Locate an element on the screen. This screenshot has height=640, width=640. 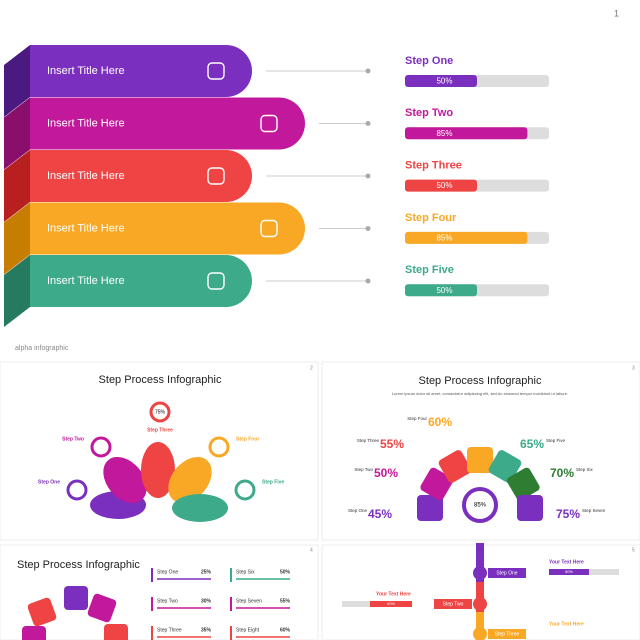
step-name: Step Three is located at coordinates (433, 166).